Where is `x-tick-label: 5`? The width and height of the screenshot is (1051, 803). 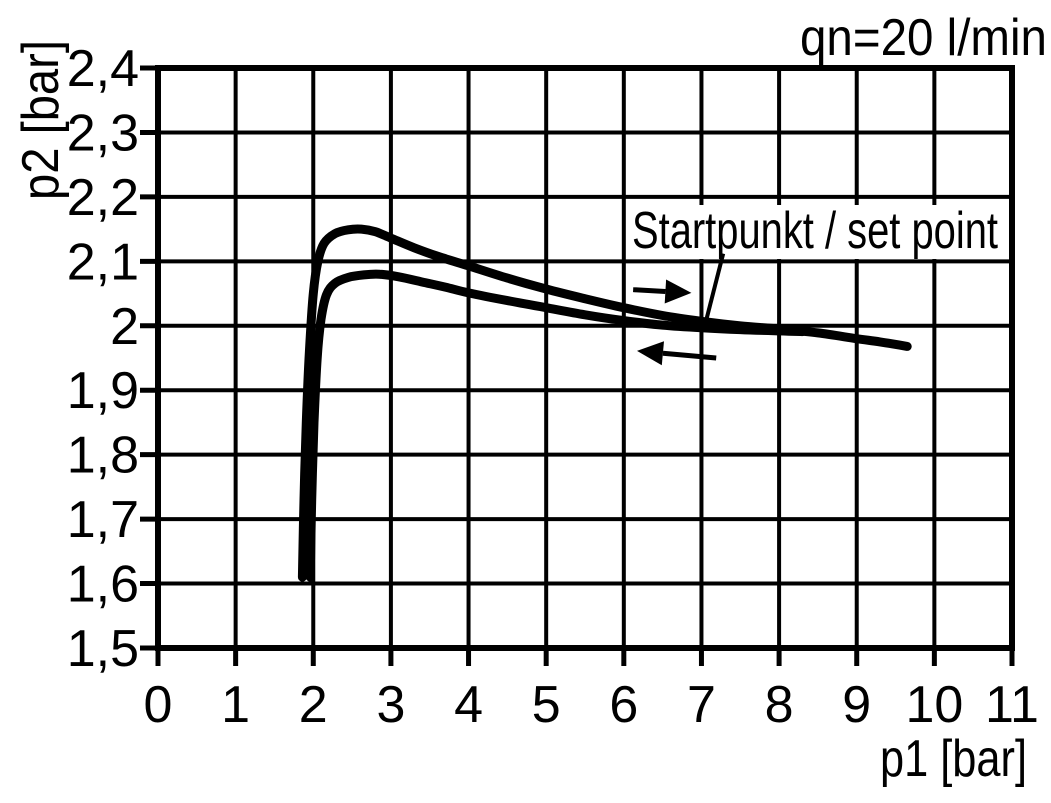 x-tick-label: 5 is located at coordinates (546, 705).